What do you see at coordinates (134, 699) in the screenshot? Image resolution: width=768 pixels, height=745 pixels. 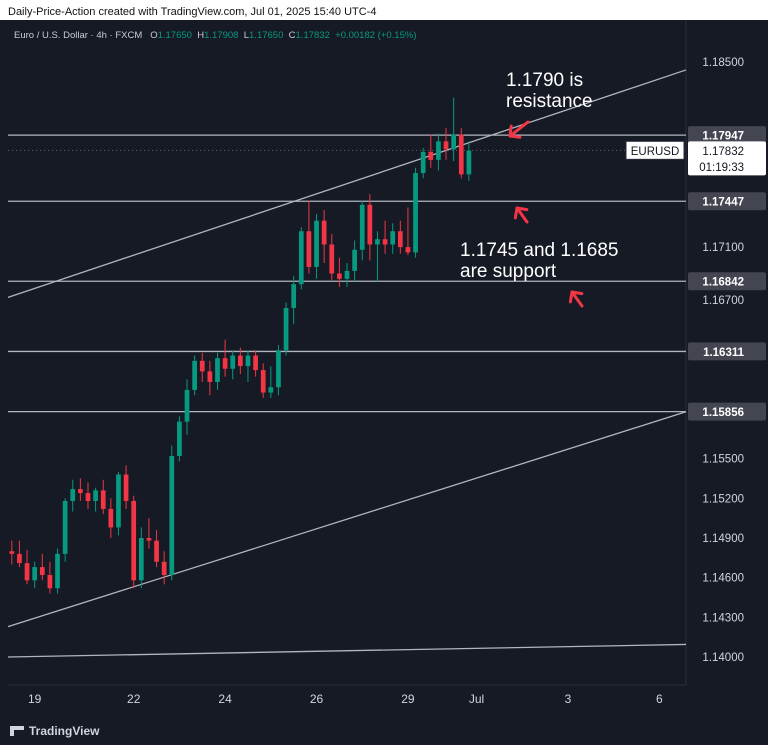 I see `x-tick-label: 22` at bounding box center [134, 699].